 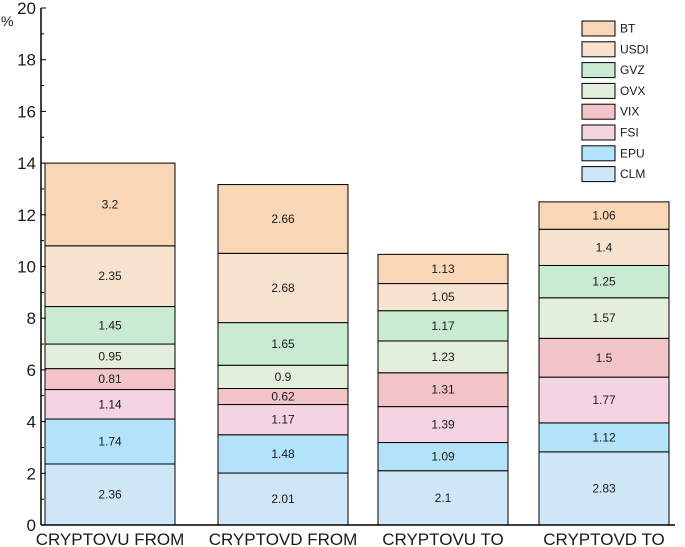 I want to click on bar-segment-label: 1.31, so click(x=443, y=390).